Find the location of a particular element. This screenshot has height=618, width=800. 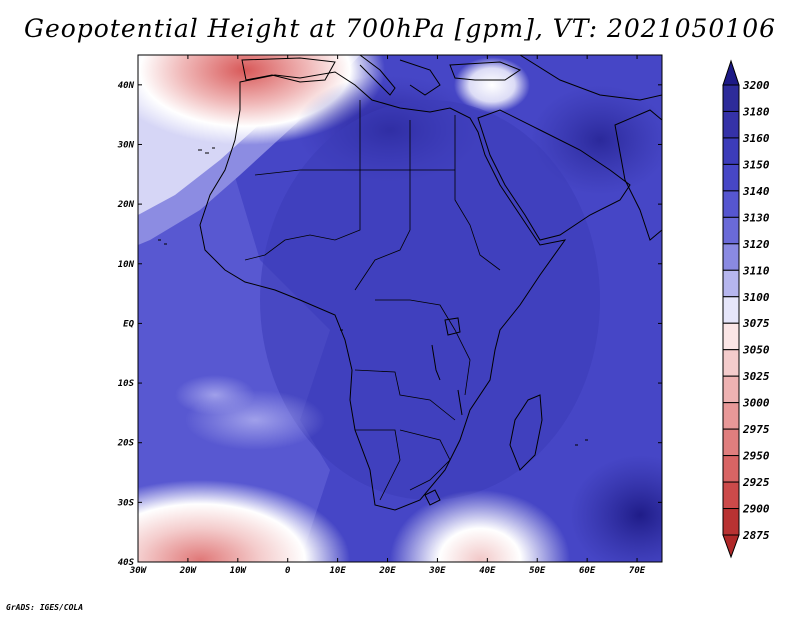

lat-tick-label: 10N is located at coordinates (126, 265).